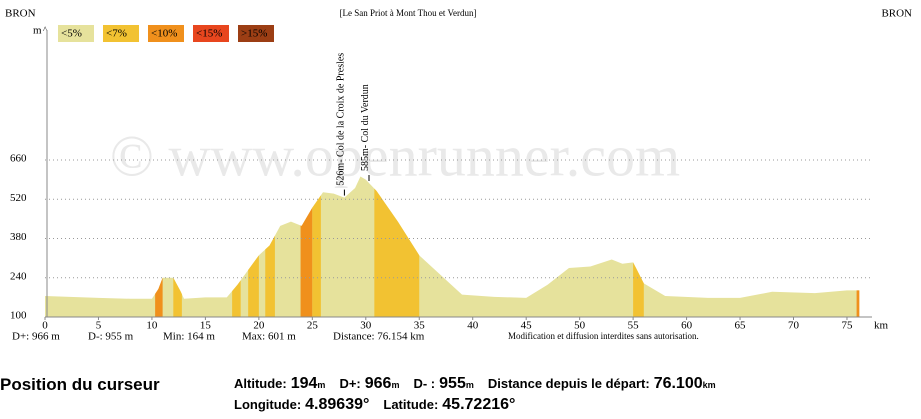 The width and height of the screenshot is (921, 419). What do you see at coordinates (304, 383) in the screenshot?
I see `field-value: 194` at bounding box center [304, 383].